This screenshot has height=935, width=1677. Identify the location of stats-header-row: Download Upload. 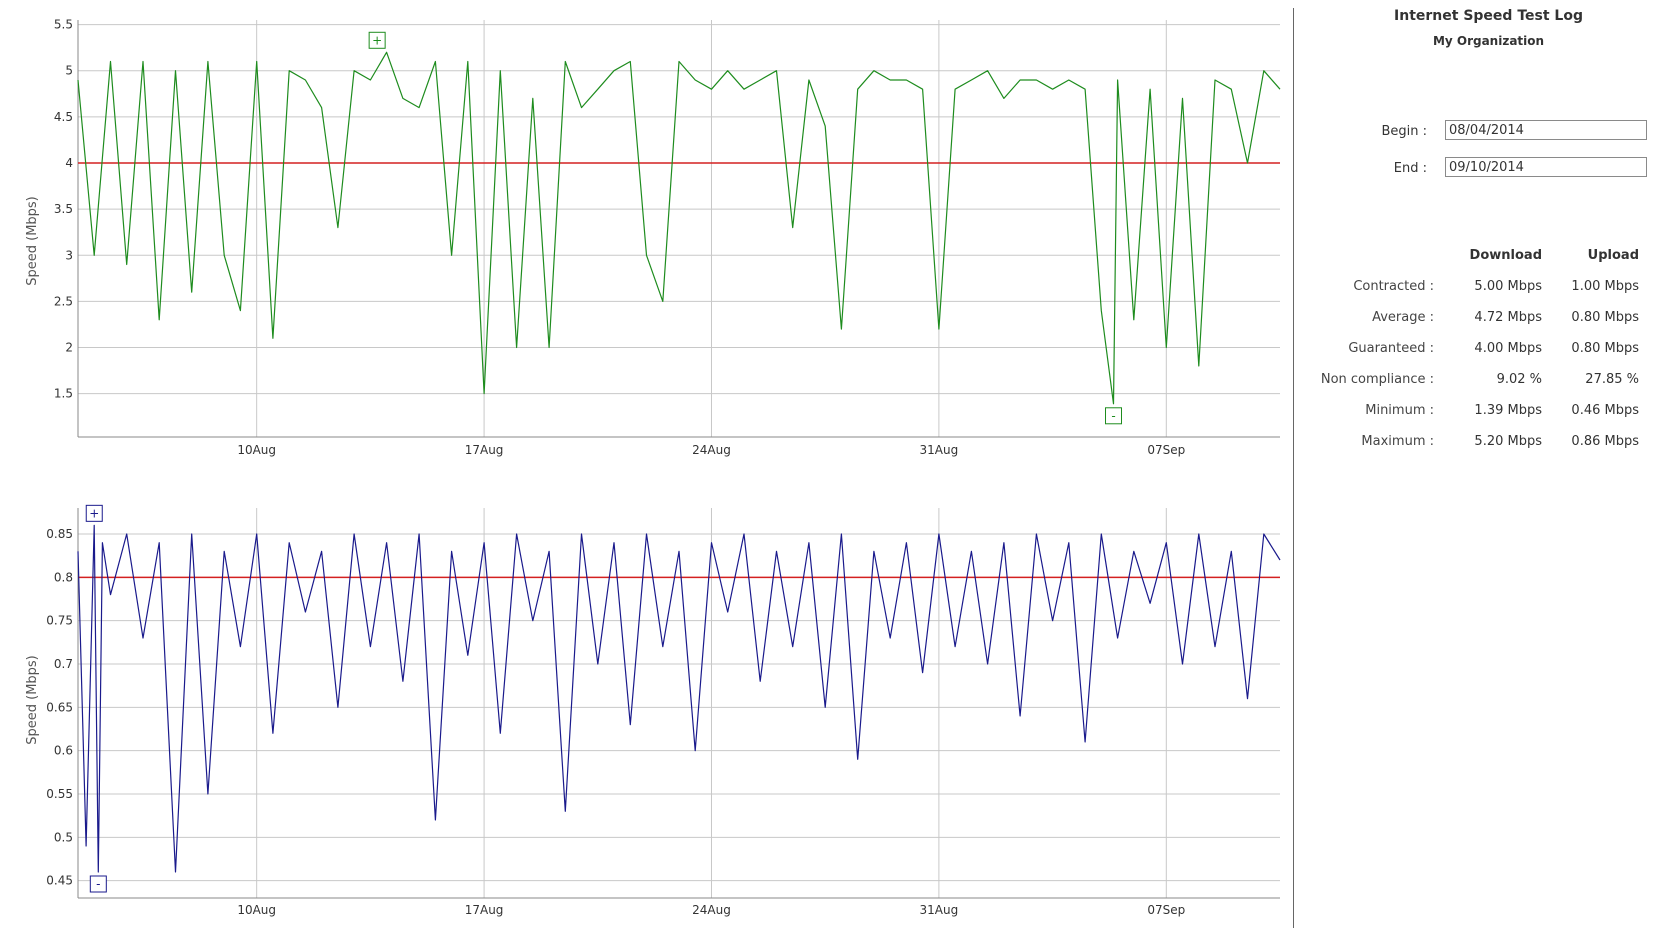
(1469, 255).